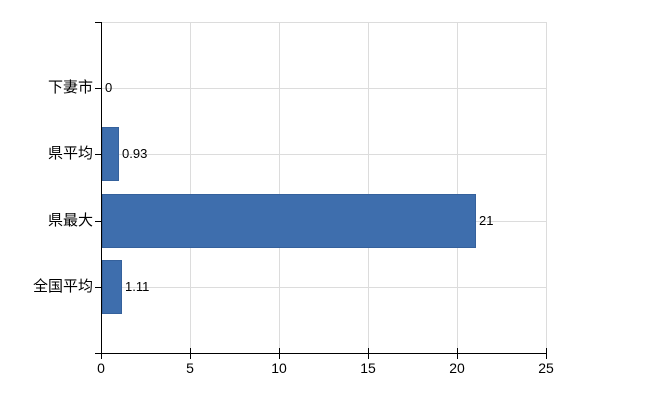 The image size is (650, 400). I want to click on value-label: 0.93, so click(135, 153).